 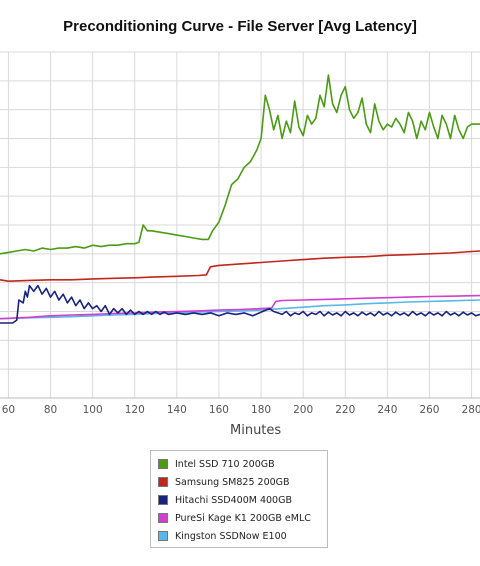 I want to click on legend-item: Intel SSD 710 200GB, so click(x=242, y=464).